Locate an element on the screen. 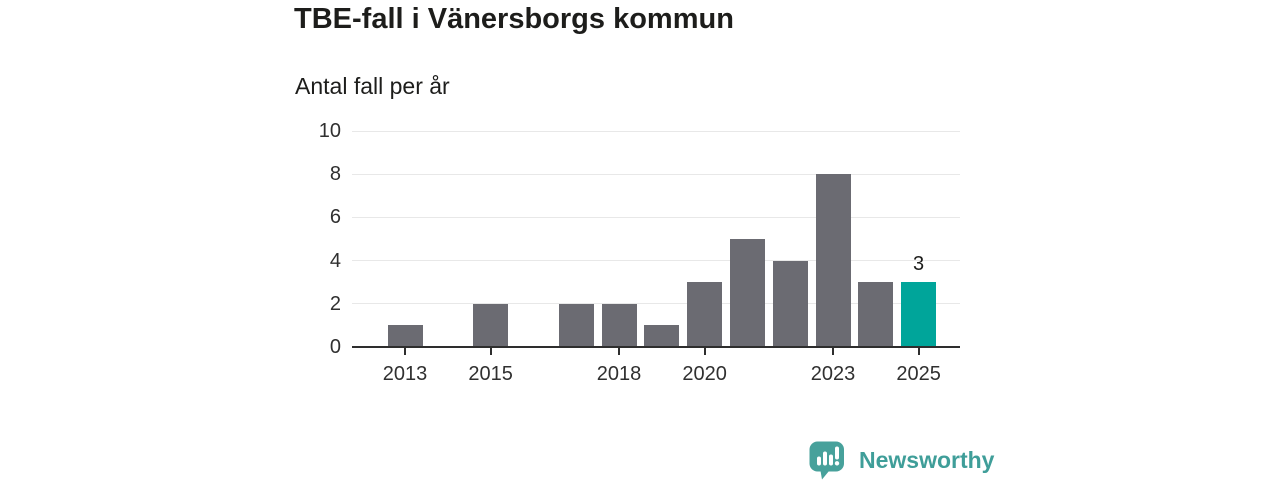 The height and width of the screenshot is (480, 1280). bar-2025 is located at coordinates (919, 314).